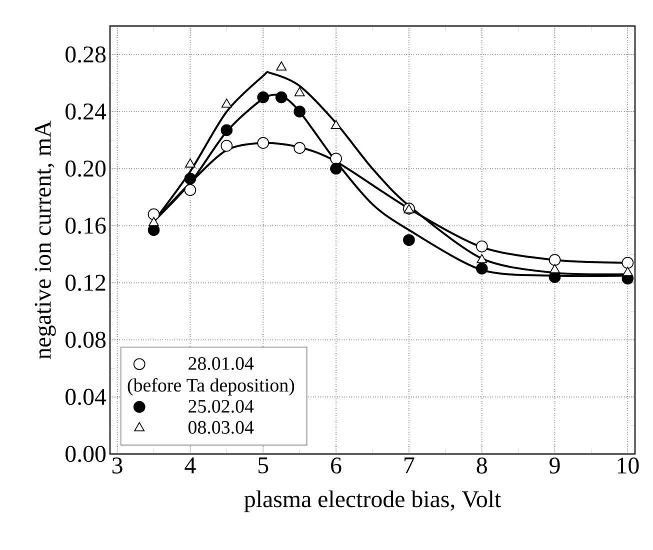  I want to click on y-tick-label: 0.20, so click(86, 168).